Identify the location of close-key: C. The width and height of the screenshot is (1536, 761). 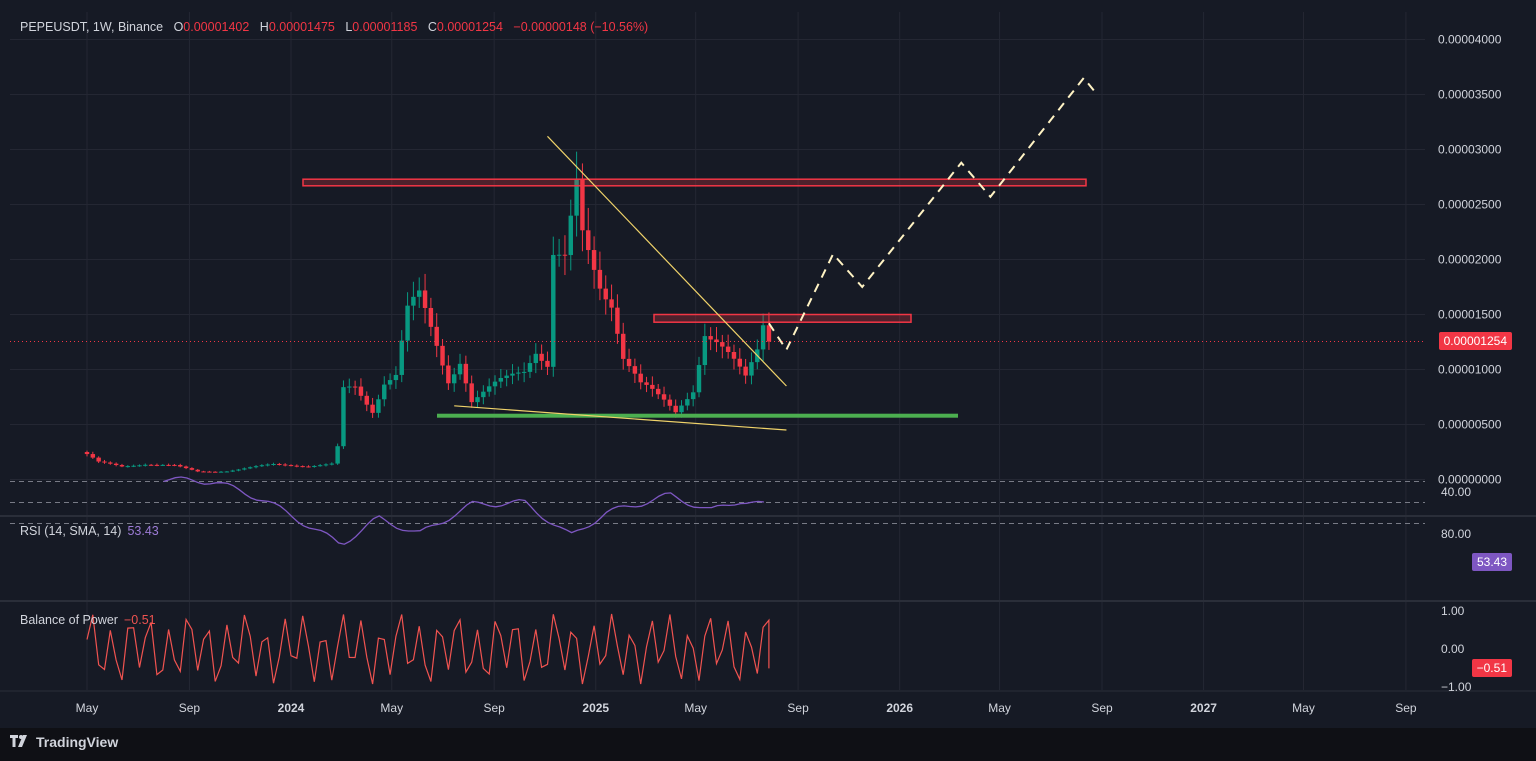
(432, 27).